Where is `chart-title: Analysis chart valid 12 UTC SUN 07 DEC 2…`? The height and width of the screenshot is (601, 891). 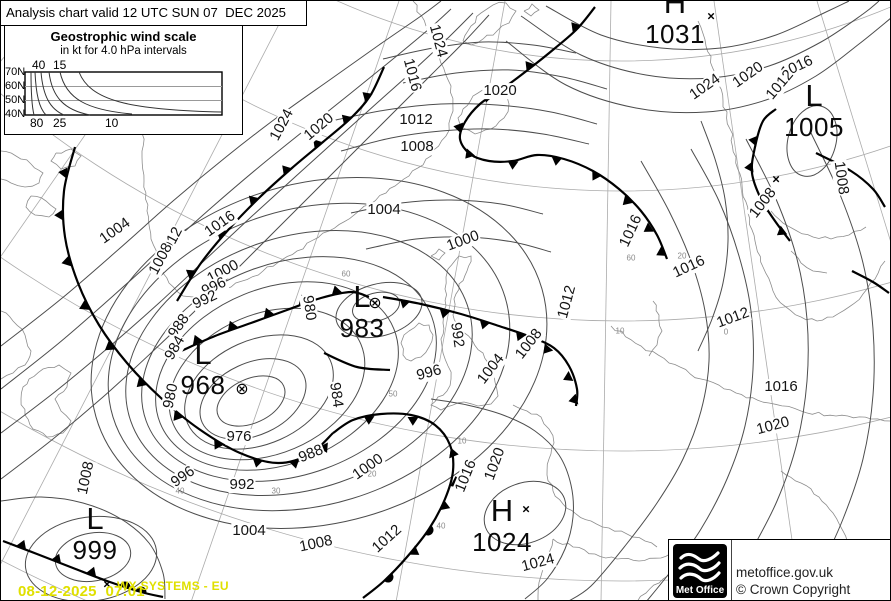 chart-title: Analysis chart valid 12 UTC SUN 07 DEC 2… is located at coordinates (154, 13).